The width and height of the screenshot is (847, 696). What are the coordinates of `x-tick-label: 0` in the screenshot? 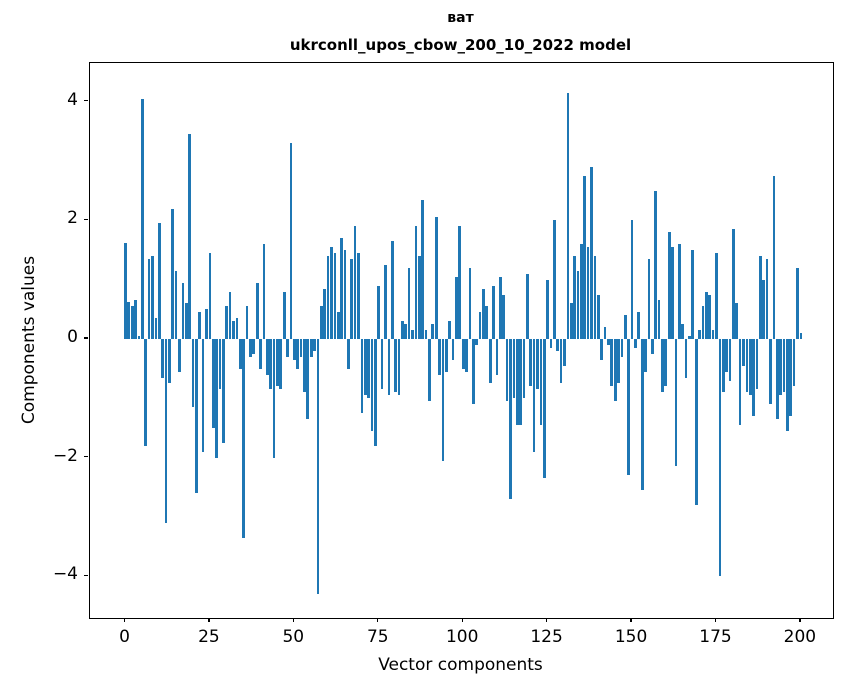 It's located at (124, 637).